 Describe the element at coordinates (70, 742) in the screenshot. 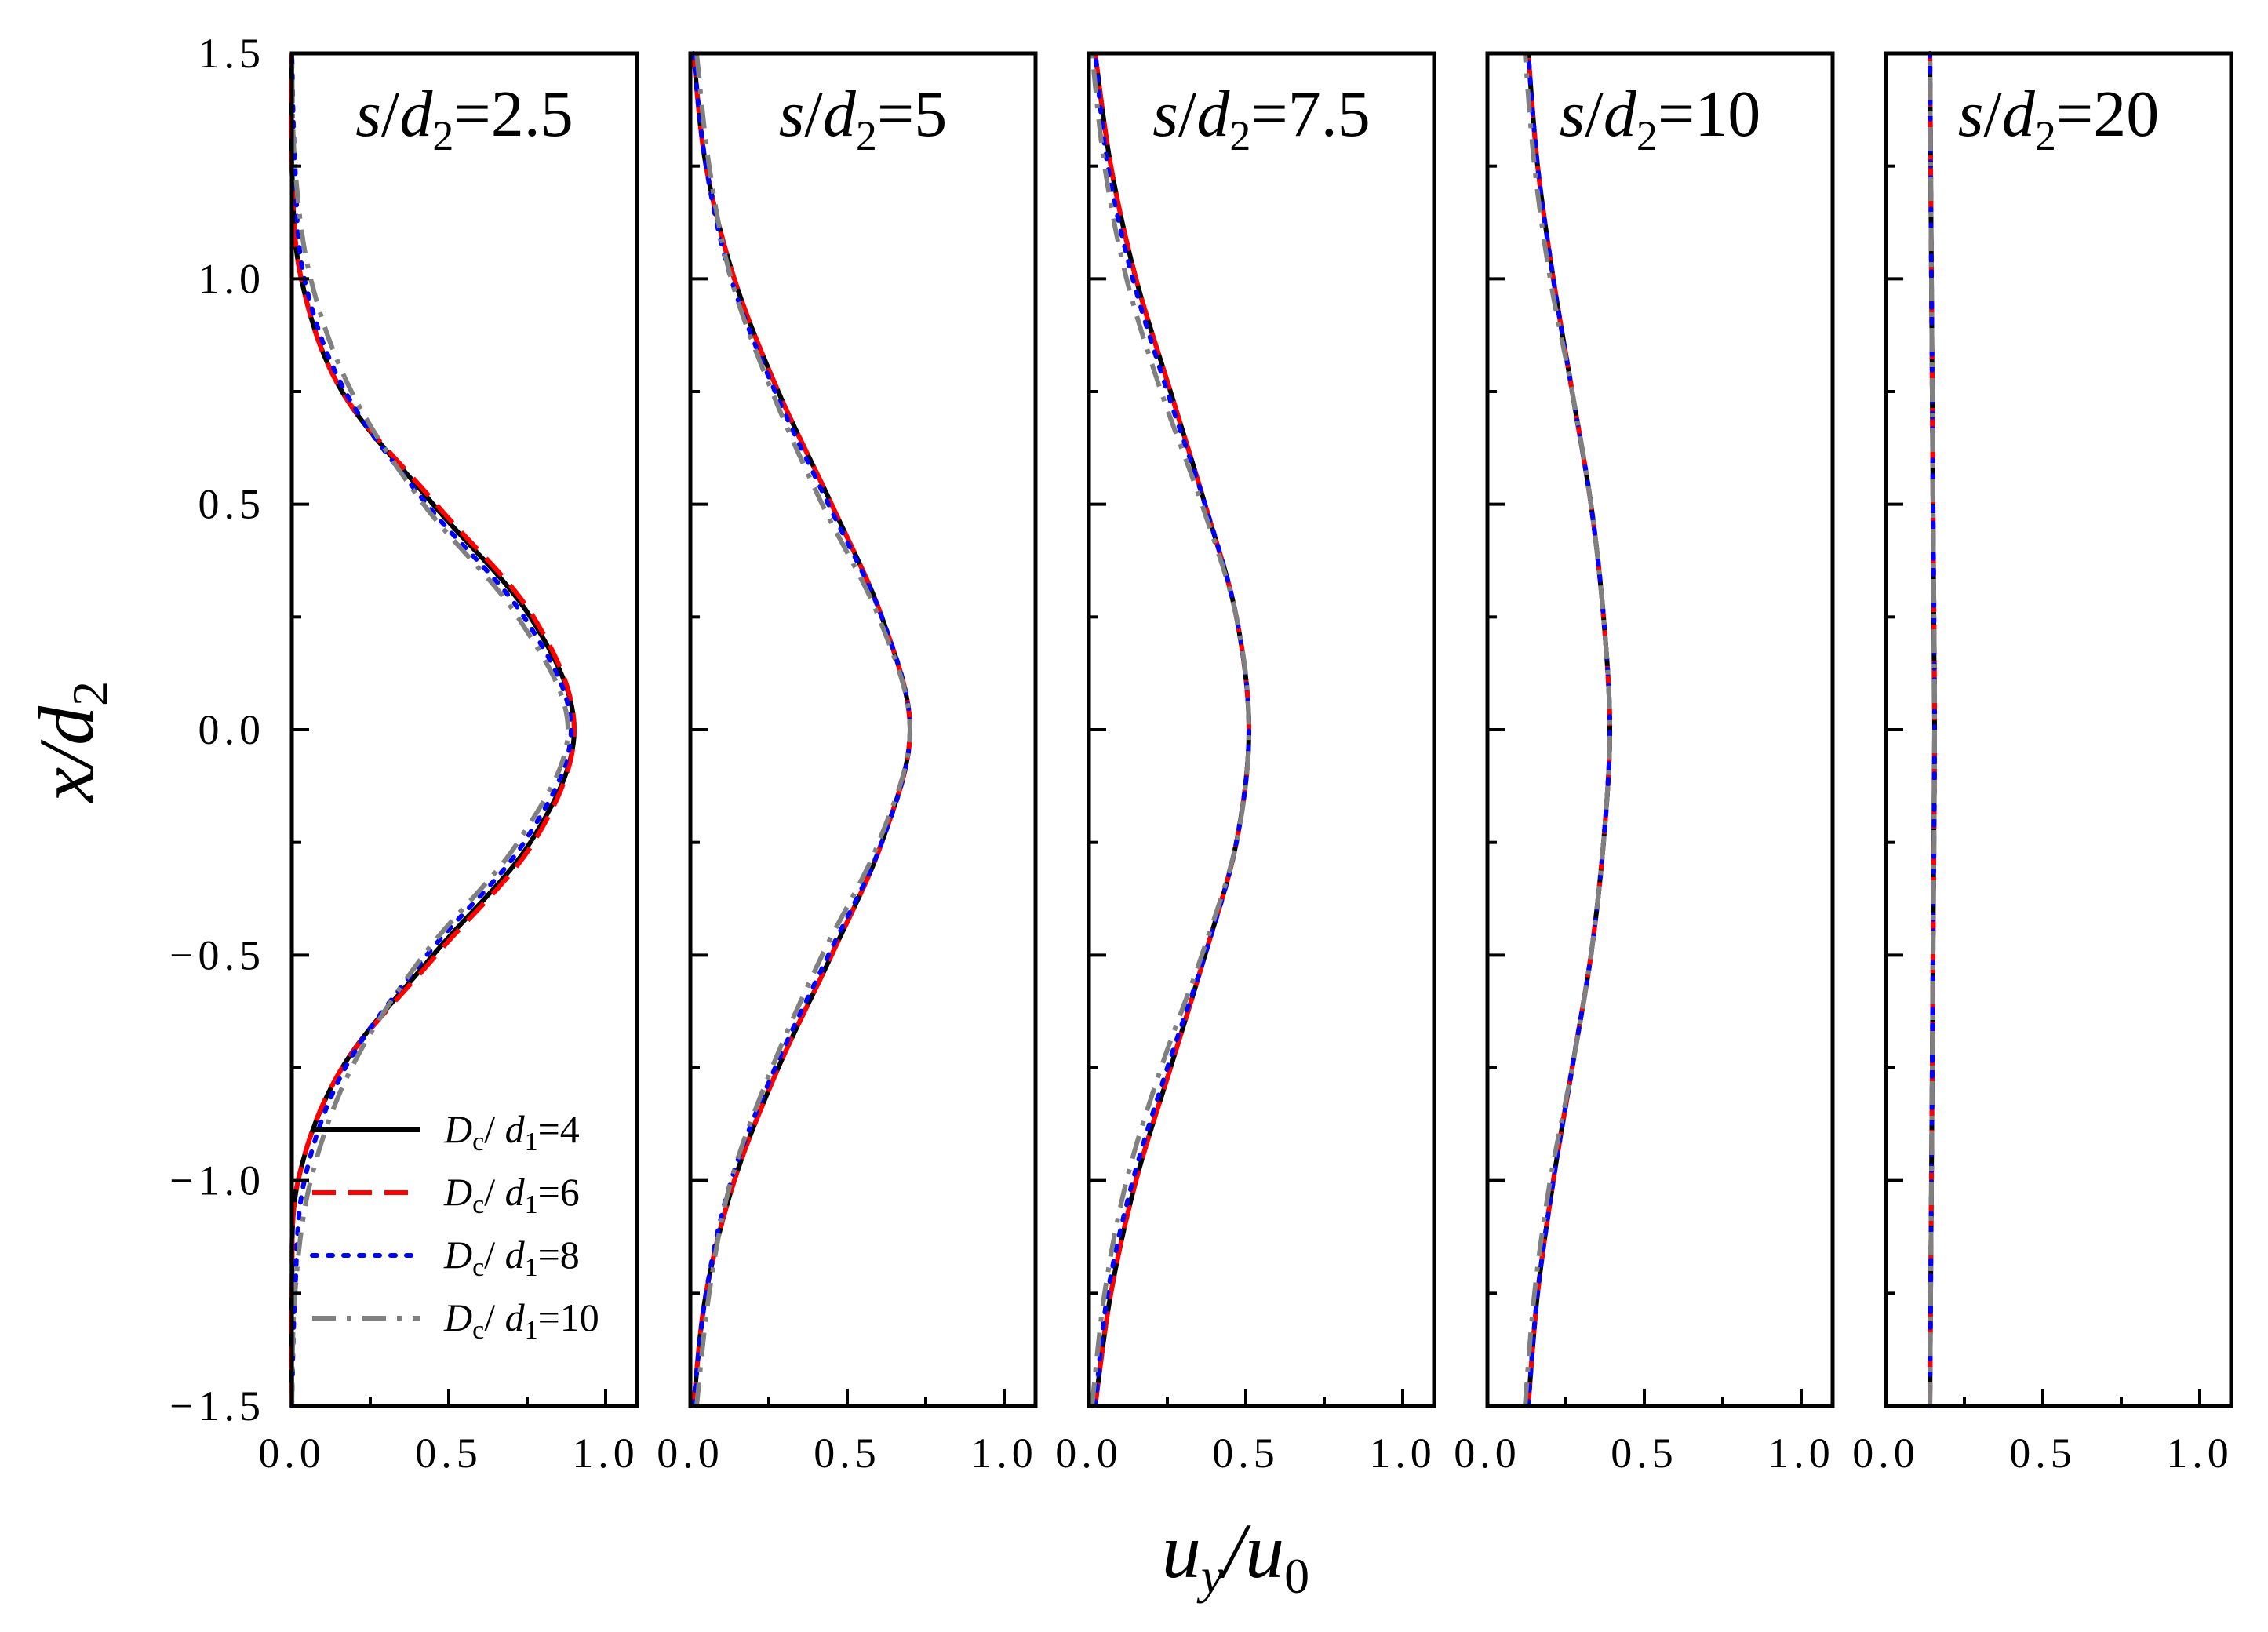

I see `y-axis-title: x/d2` at that location.